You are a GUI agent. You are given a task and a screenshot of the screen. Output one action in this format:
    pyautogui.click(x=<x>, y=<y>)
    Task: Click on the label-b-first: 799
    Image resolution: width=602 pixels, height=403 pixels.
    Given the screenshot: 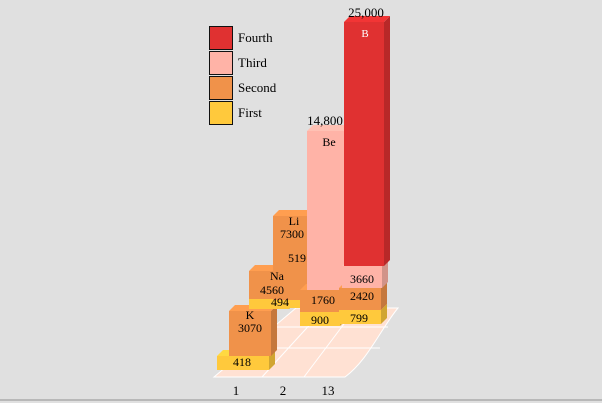 What is the action you would take?
    pyautogui.click(x=359, y=318)
    